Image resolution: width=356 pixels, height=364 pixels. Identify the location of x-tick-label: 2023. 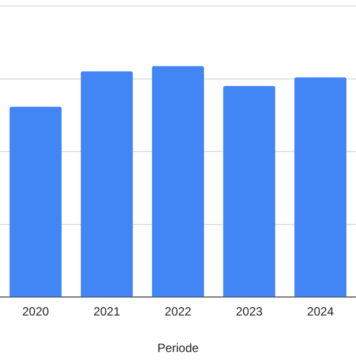
(249, 311).